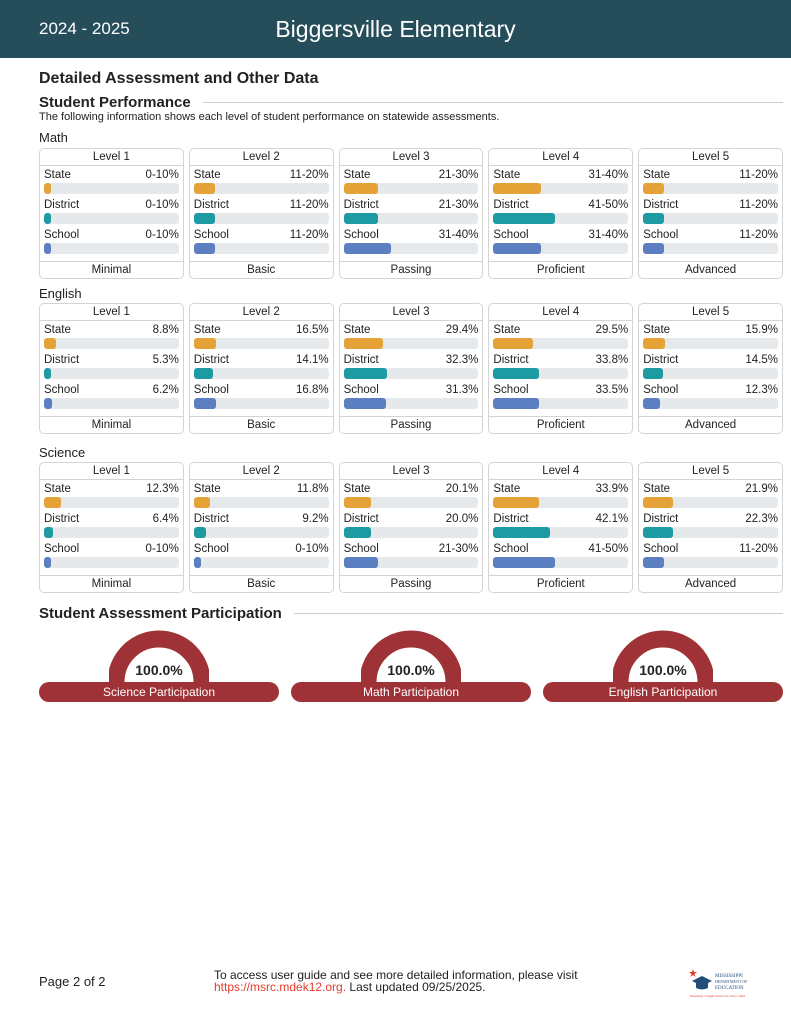 The height and width of the screenshot is (1024, 791). Describe the element at coordinates (758, 175) in the screenshot. I see `row-value: 11-20%` at that location.